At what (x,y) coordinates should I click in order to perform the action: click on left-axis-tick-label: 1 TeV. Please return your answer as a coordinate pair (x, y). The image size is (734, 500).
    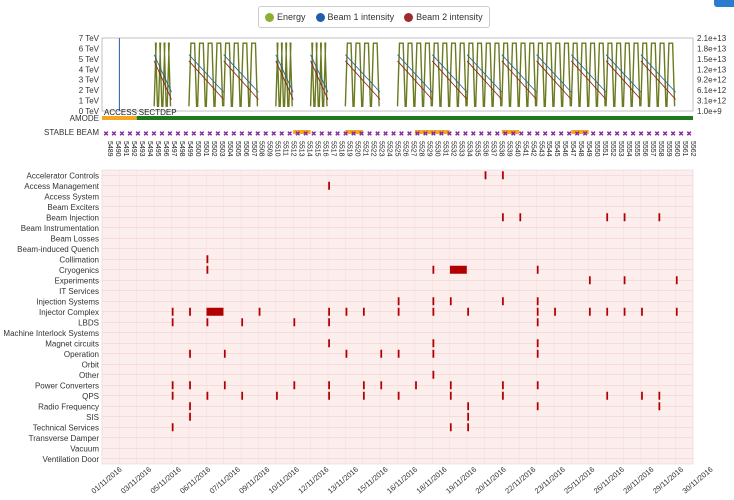
    Looking at the image, I should click on (89, 101).